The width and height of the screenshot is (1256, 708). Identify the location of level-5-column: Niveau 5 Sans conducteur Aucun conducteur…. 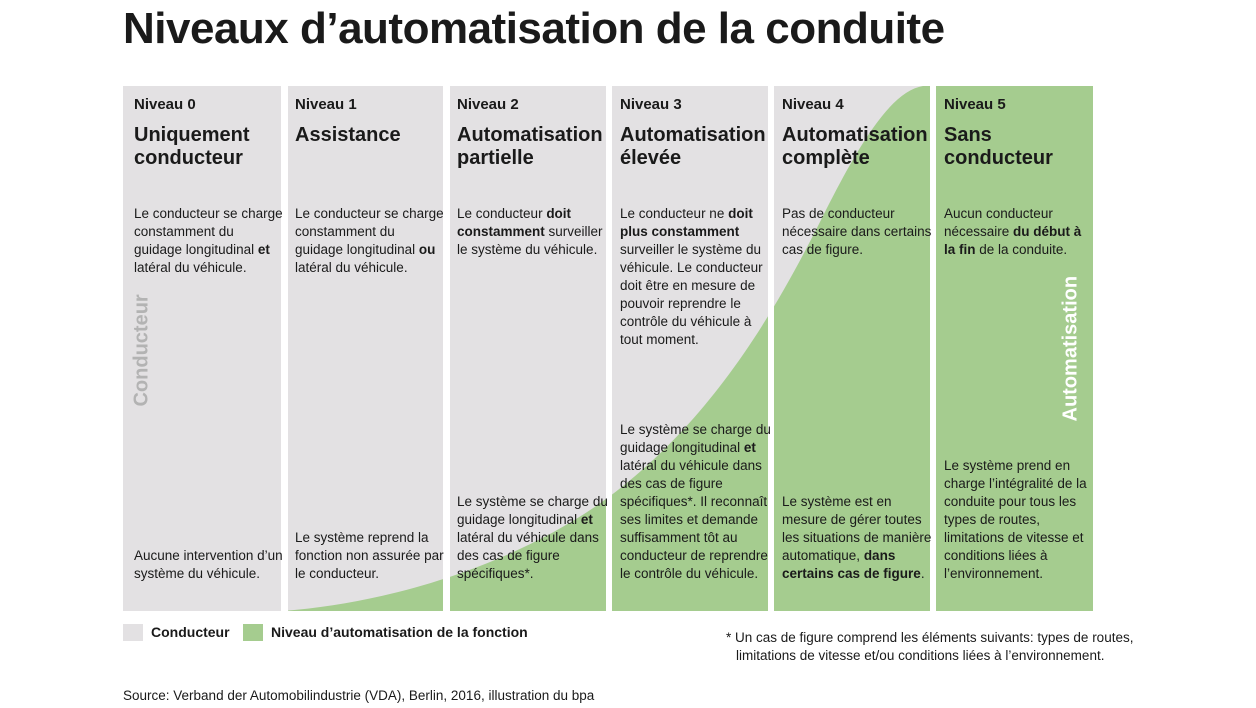
(1012, 348).